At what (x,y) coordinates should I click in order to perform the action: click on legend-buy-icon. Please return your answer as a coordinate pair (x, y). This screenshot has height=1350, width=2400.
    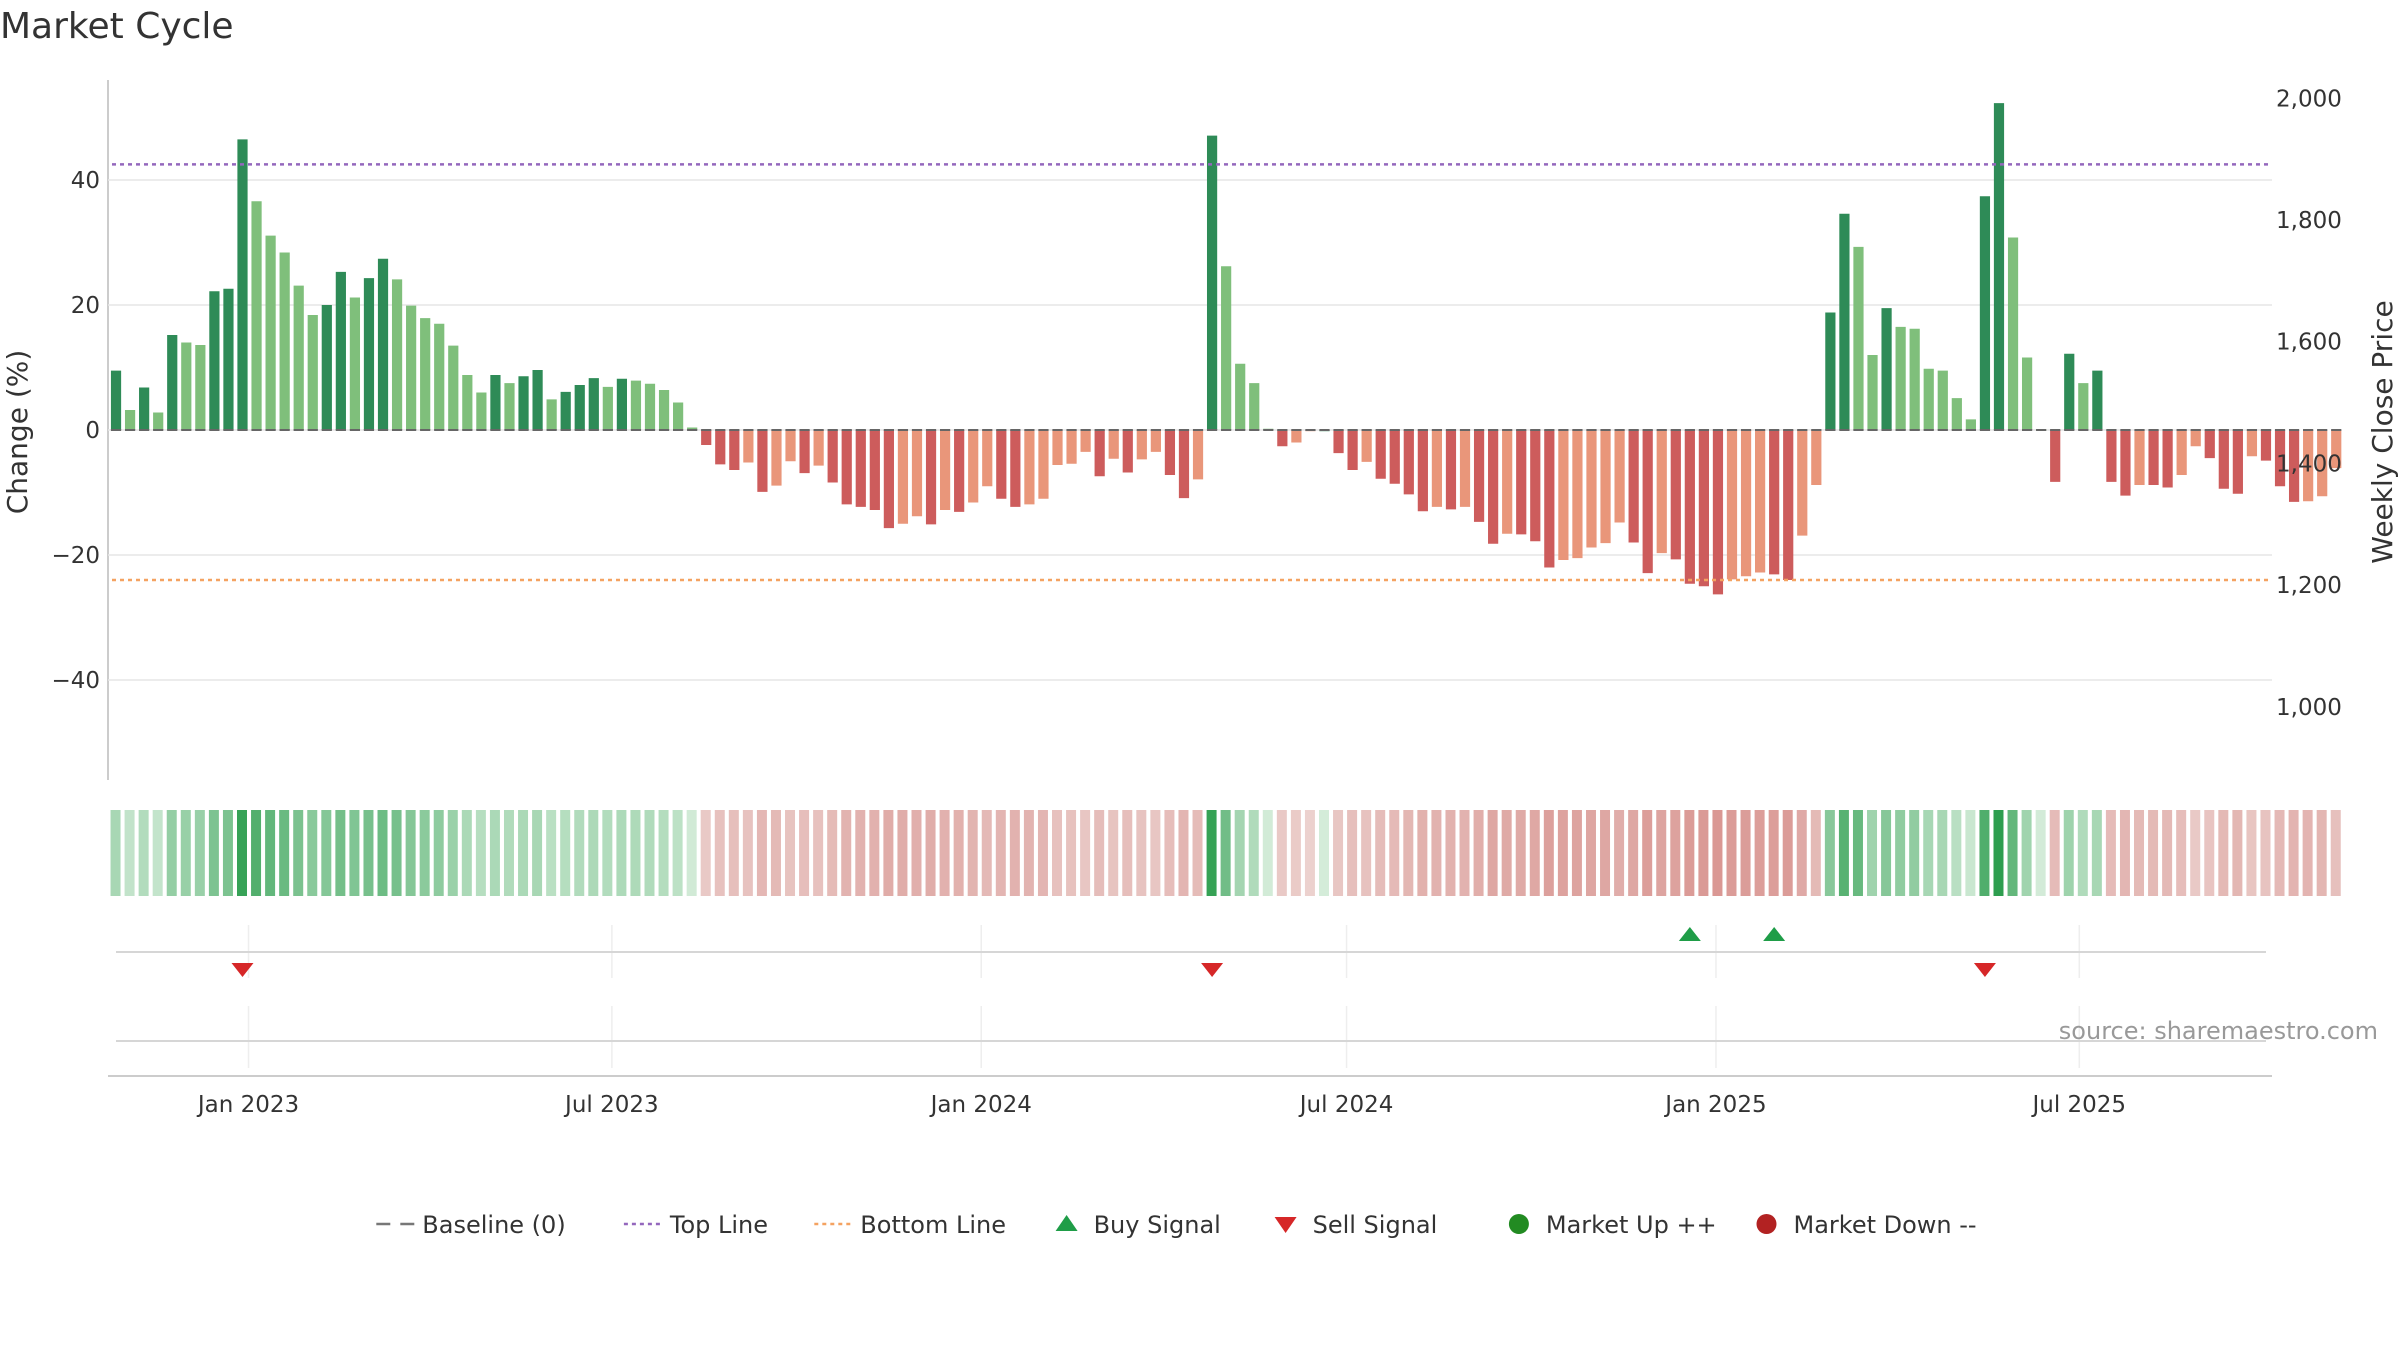
    Looking at the image, I should click on (1066, 1223).